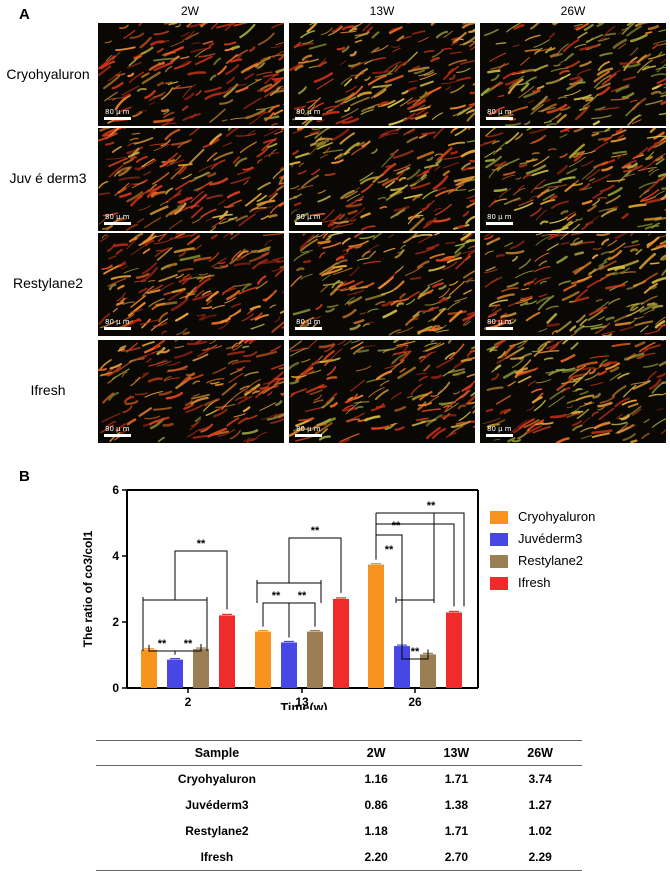  Describe the element at coordinates (382, 11) in the screenshot. I see `column-label-13w: 13W` at that location.